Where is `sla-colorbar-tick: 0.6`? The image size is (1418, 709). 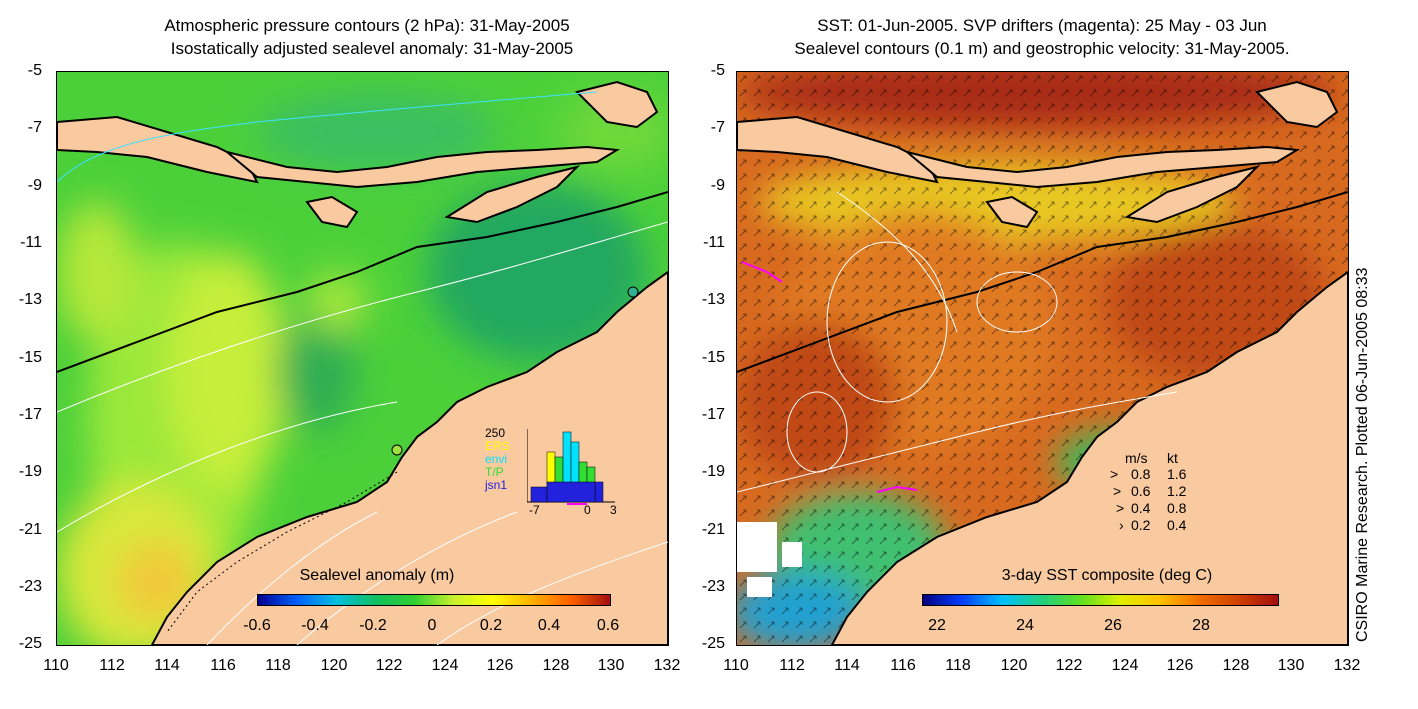 sla-colorbar-tick: 0.6 is located at coordinates (608, 625).